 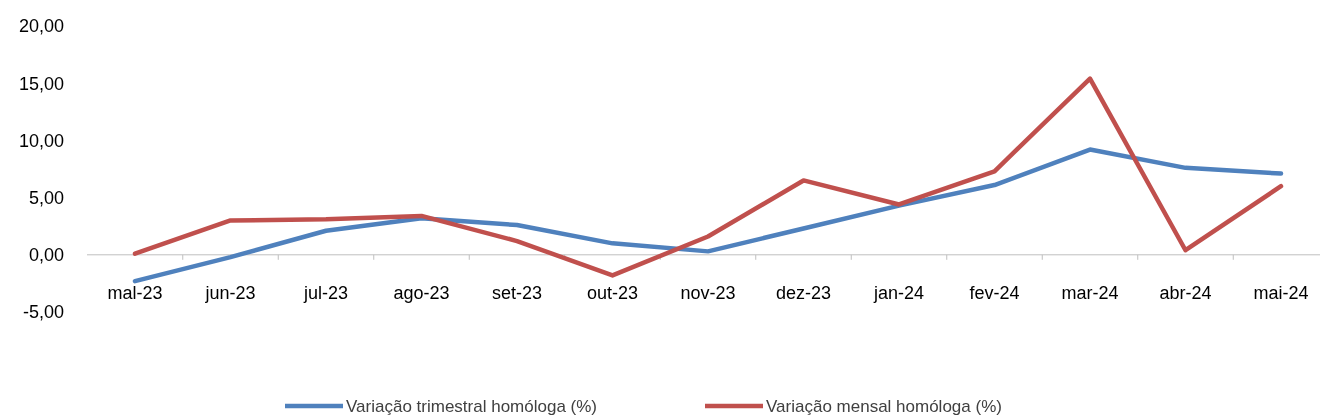 What do you see at coordinates (421, 292) in the screenshot?
I see `x-tick-label: ago-23` at bounding box center [421, 292].